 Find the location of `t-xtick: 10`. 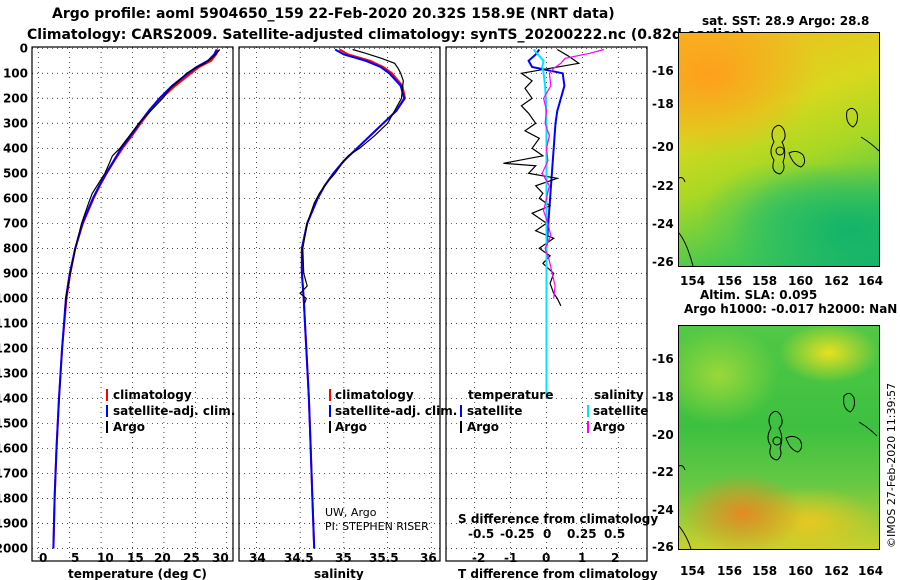

t-xtick: 10 is located at coordinates (105, 558).